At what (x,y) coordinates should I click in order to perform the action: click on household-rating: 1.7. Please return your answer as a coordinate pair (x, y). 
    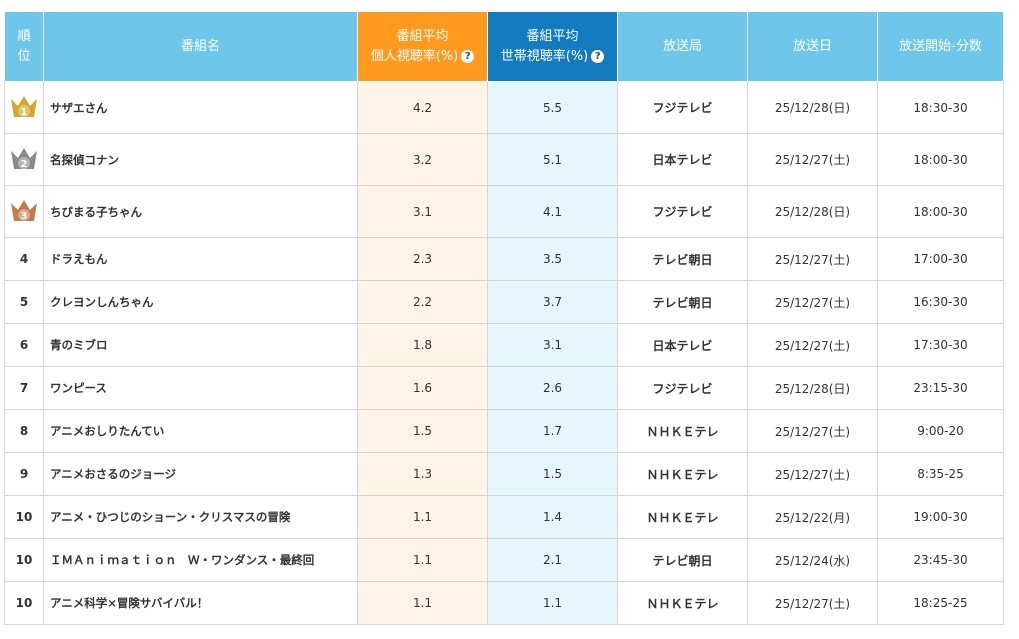
    Looking at the image, I should click on (552, 431).